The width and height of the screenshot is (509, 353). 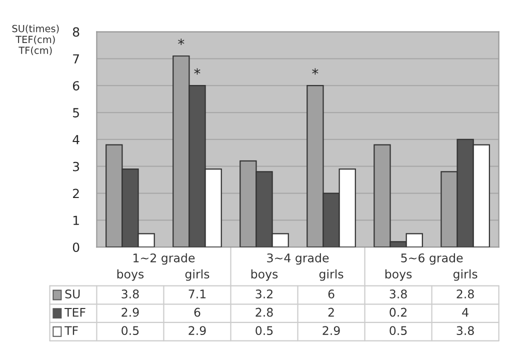 I want to click on y-tick-label: 2, so click(x=76, y=193).